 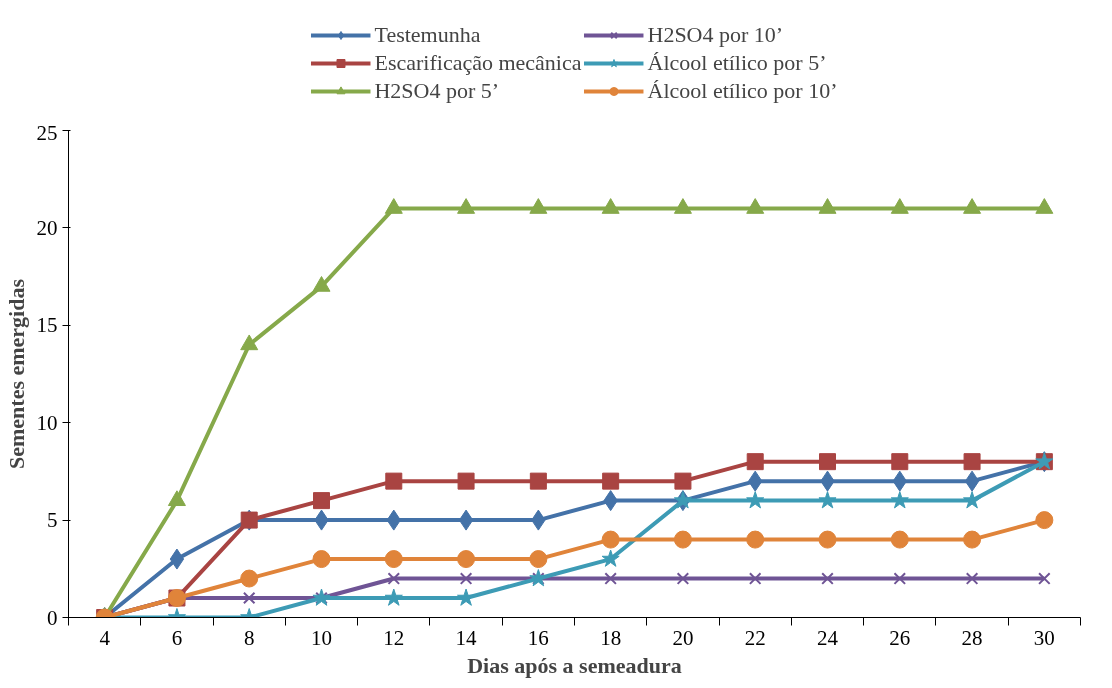 I want to click on x-tick-label: 18, so click(x=611, y=637).